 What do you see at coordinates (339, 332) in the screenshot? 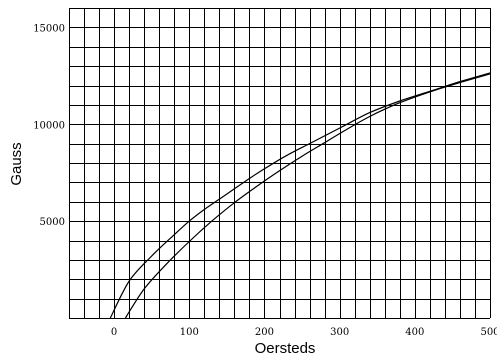
I see `x-tick-label: 300` at bounding box center [339, 332].